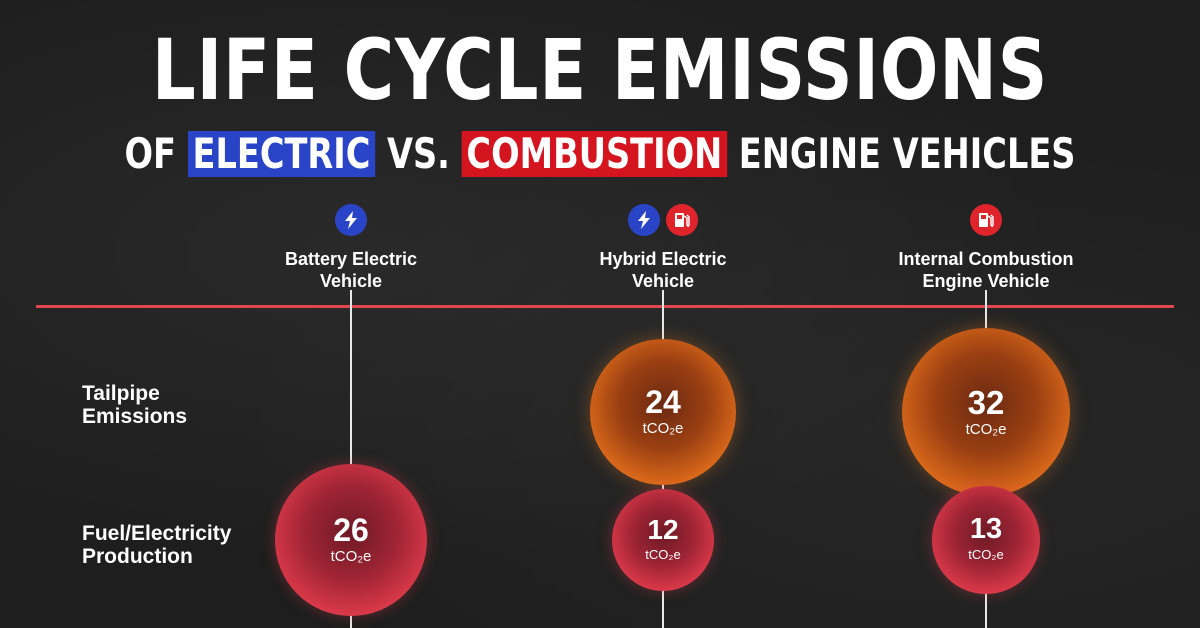 The height and width of the screenshot is (628, 1200). I want to click on row-label-fuel-production: Fuel/Electricity Production, so click(156, 545).